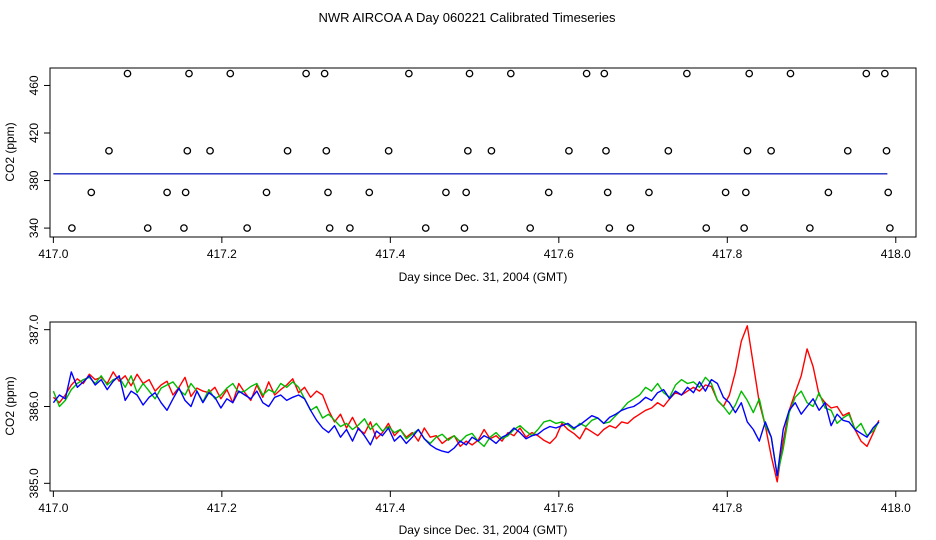 This screenshot has height=540, width=936. I want to click on top-x-axis: 417.0 417.2 417.4 417.6 417.8 418.0, so click(474, 248).